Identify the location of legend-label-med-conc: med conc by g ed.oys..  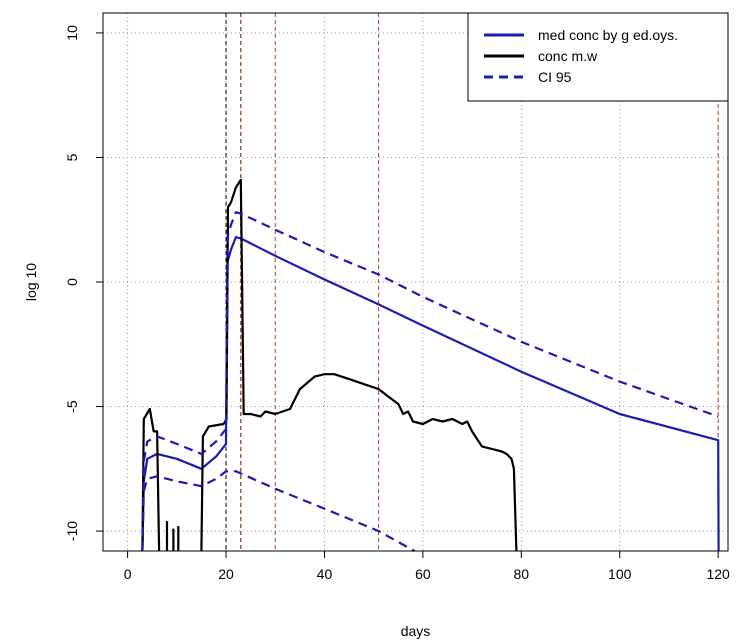
(608, 35).